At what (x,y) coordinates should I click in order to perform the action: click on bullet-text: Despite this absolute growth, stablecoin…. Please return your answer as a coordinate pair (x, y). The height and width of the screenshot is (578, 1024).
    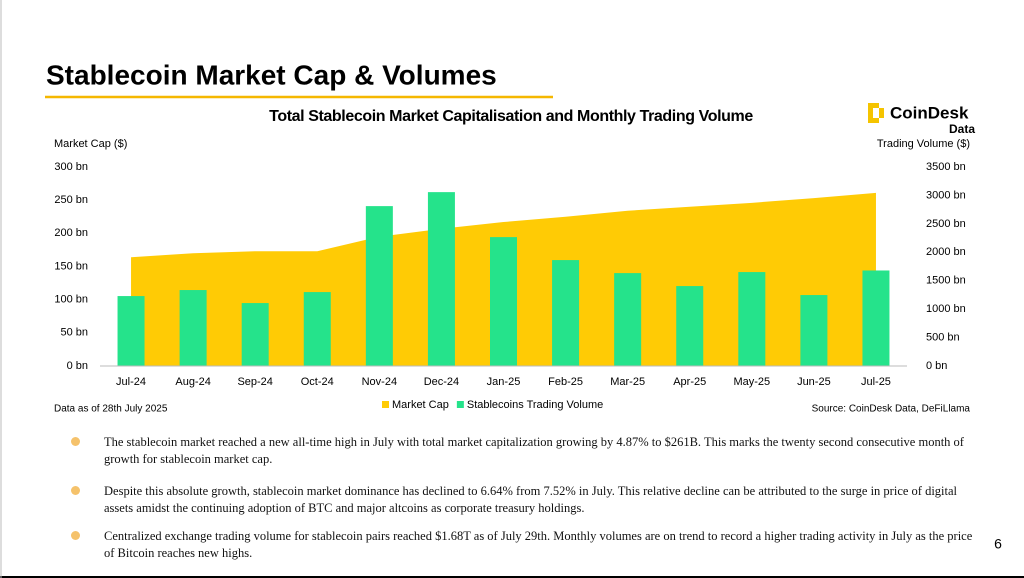
    Looking at the image, I should click on (531, 499).